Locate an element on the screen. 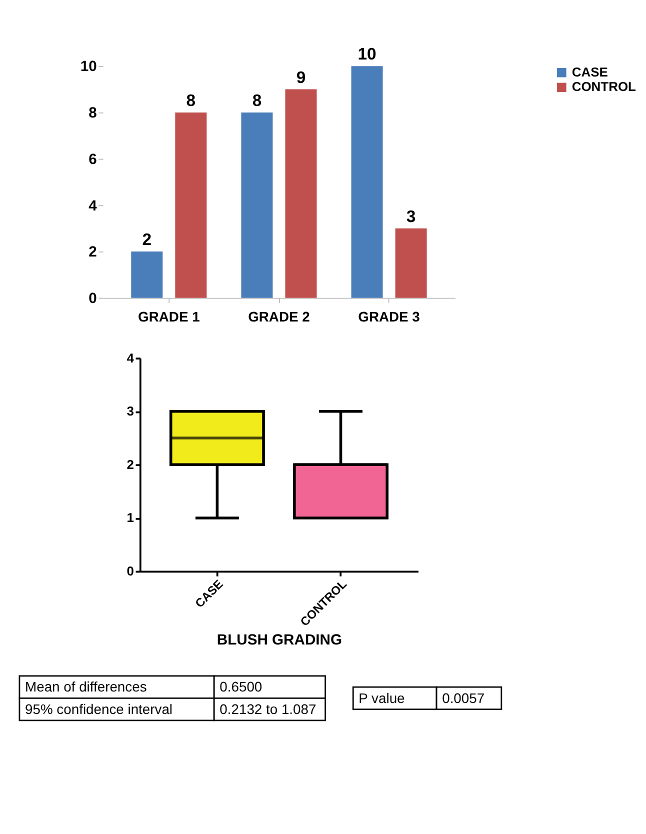 The image size is (646, 834). x-axis-title: BLUSH GRADING is located at coordinates (279, 640).